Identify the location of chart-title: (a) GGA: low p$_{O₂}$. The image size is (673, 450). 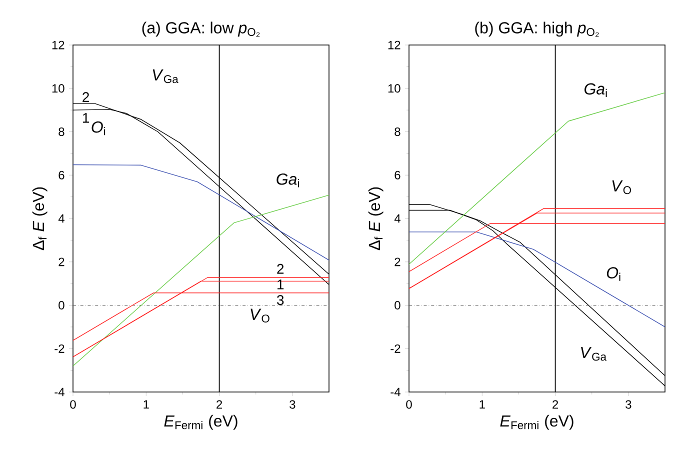
(201, 29).